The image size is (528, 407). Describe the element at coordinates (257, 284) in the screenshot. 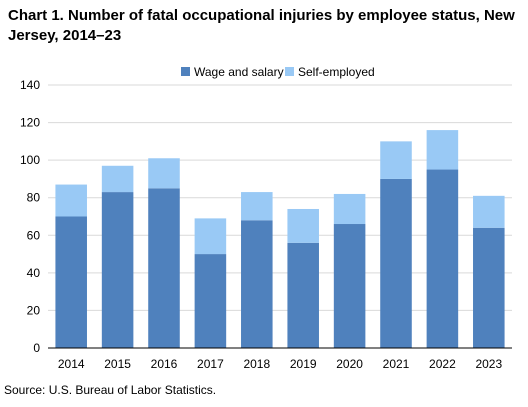

I see `bar-wage-and-salary-2018` at that location.